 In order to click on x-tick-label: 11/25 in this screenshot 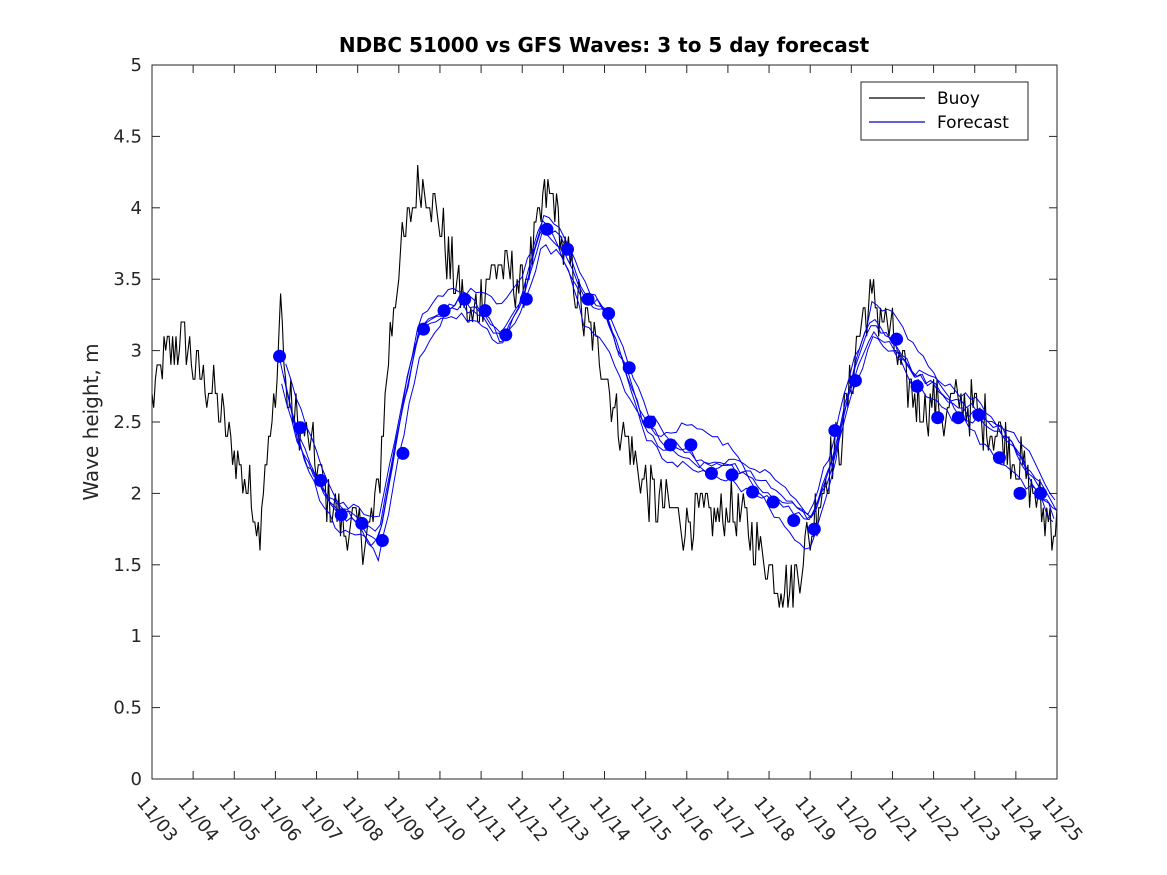, I will do `click(1061, 819)`.